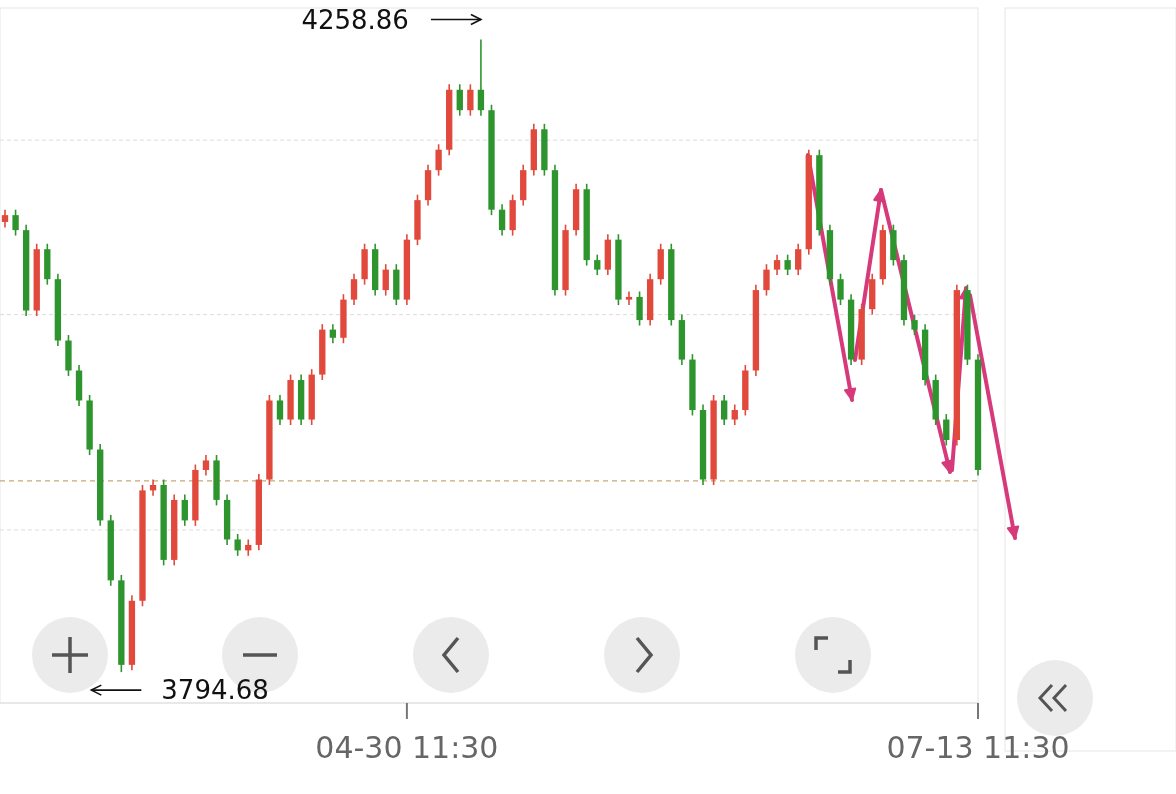  What do you see at coordinates (355, 19) in the screenshot?
I see `annotation: 4258.86` at bounding box center [355, 19].